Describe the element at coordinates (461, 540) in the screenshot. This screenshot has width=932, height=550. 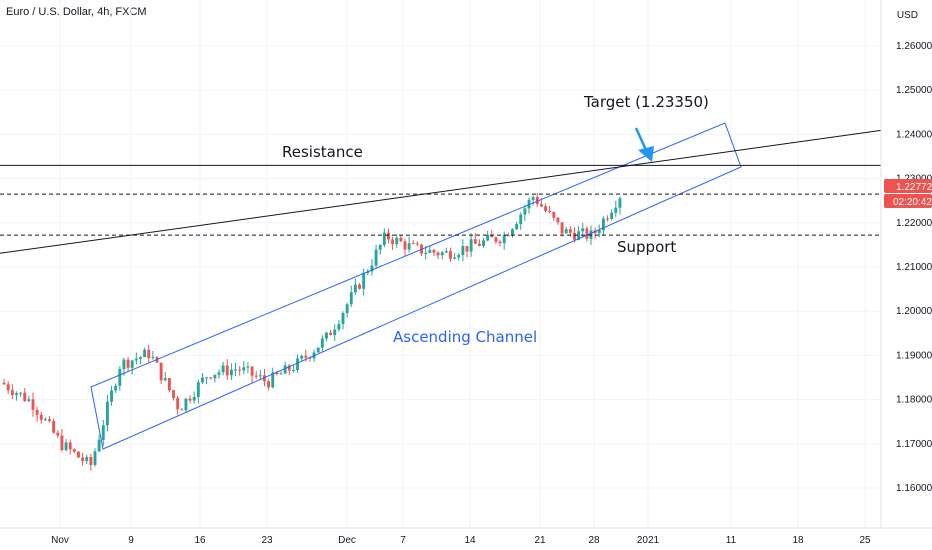
I see `time-axis: Nov 9 16 23 Dec 7 14 21 28 2021 11 18 25` at that location.